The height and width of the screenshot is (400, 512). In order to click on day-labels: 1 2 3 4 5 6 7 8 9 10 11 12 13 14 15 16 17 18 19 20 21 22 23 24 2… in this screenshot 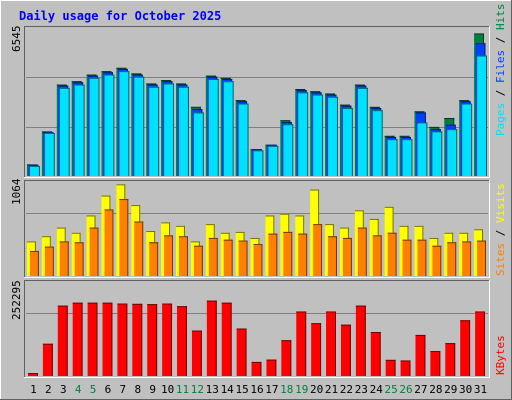, I will do `click(258, 389)`.